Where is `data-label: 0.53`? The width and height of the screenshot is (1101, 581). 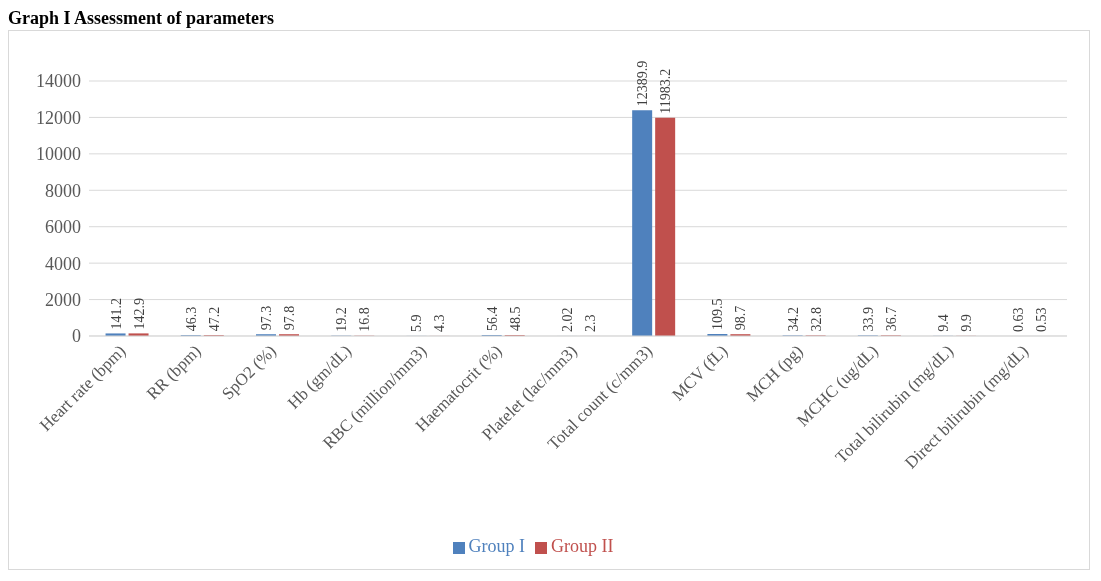
data-label: 0.53 is located at coordinates (1042, 319).